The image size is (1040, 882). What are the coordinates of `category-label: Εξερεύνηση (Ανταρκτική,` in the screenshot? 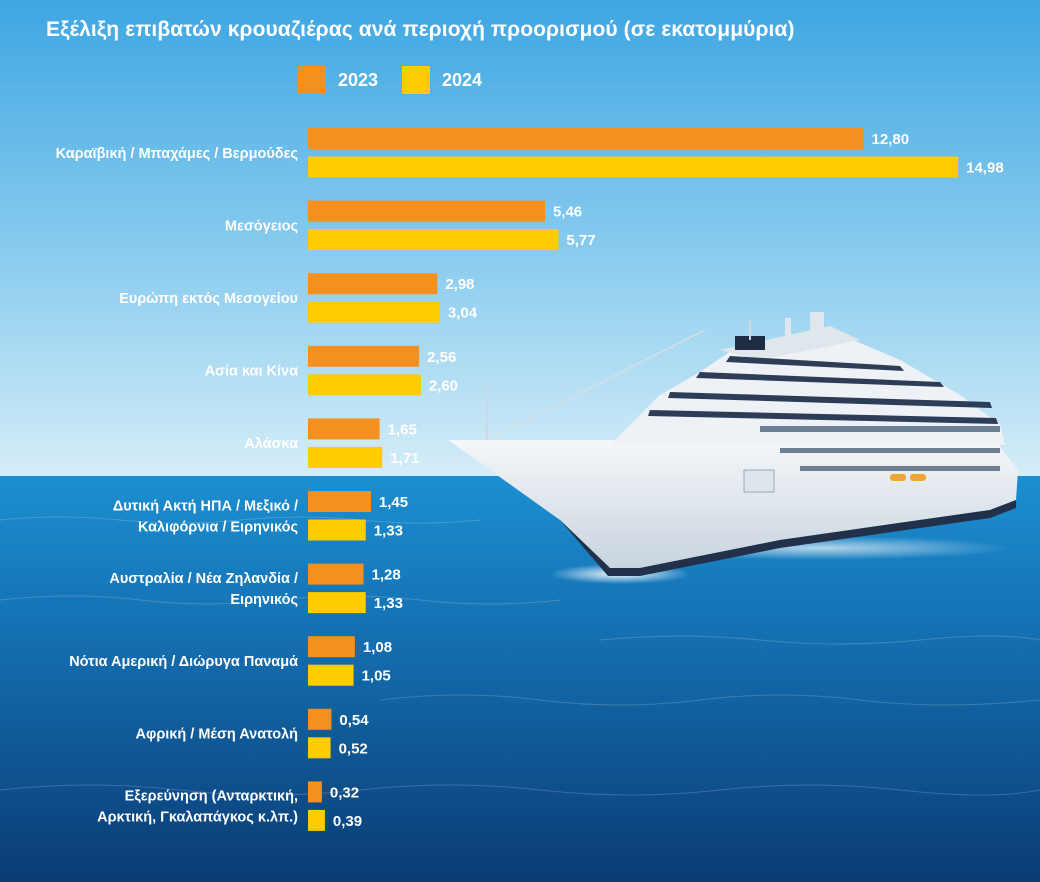 It's located at (211, 797).